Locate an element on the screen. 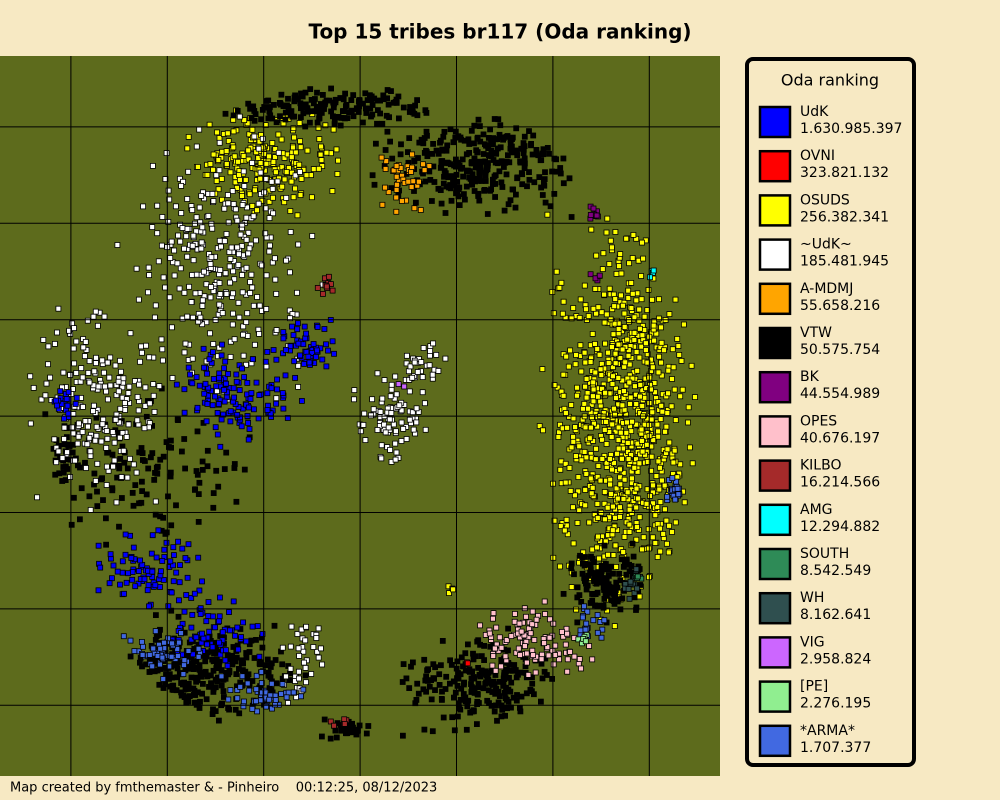  map-title: Top 15 tribes br117 (Oda ranking) is located at coordinates (499, 32).